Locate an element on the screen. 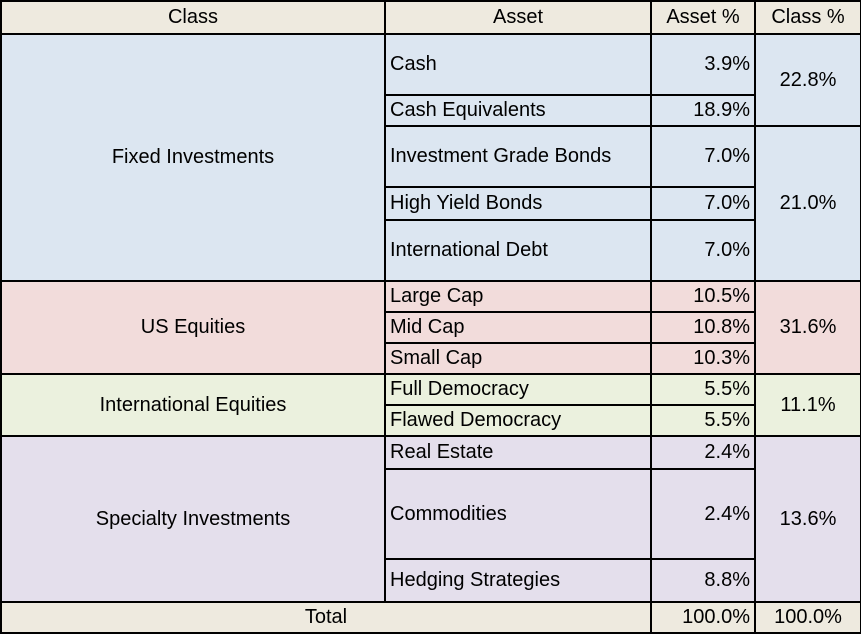  class-international-equities: International Equities is located at coordinates (193, 405).